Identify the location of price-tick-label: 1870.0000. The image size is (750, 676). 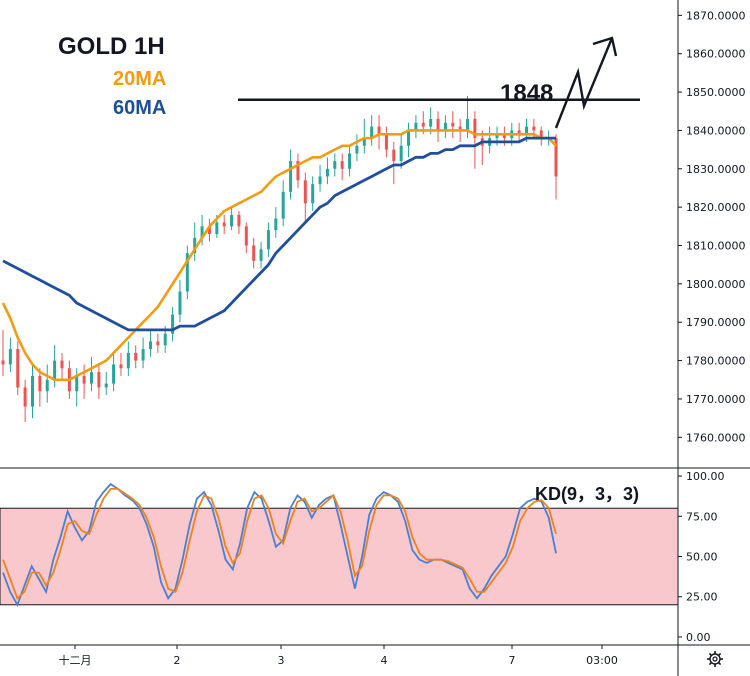
(716, 15).